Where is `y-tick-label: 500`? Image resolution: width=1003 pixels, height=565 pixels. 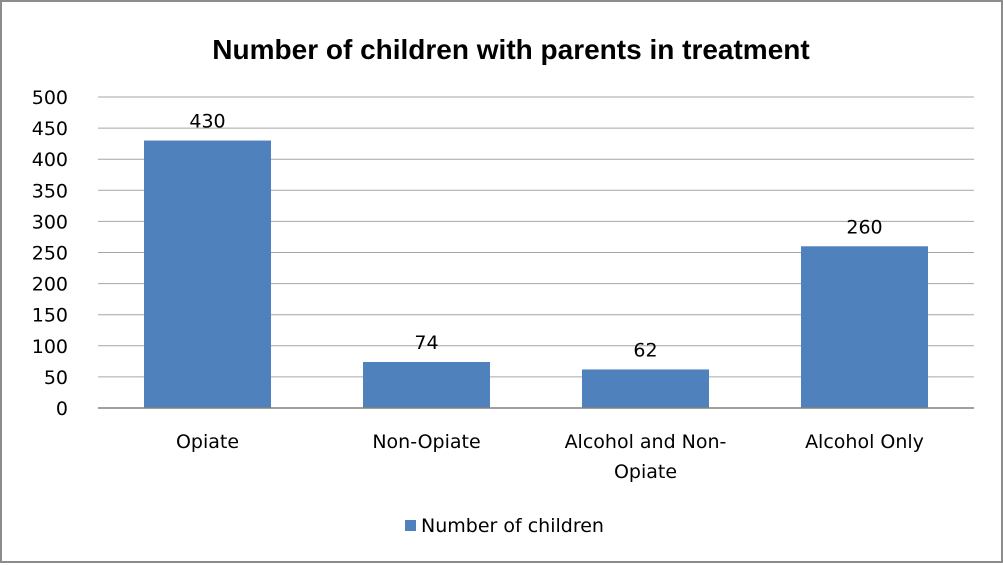
y-tick-label: 500 is located at coordinates (50, 98).